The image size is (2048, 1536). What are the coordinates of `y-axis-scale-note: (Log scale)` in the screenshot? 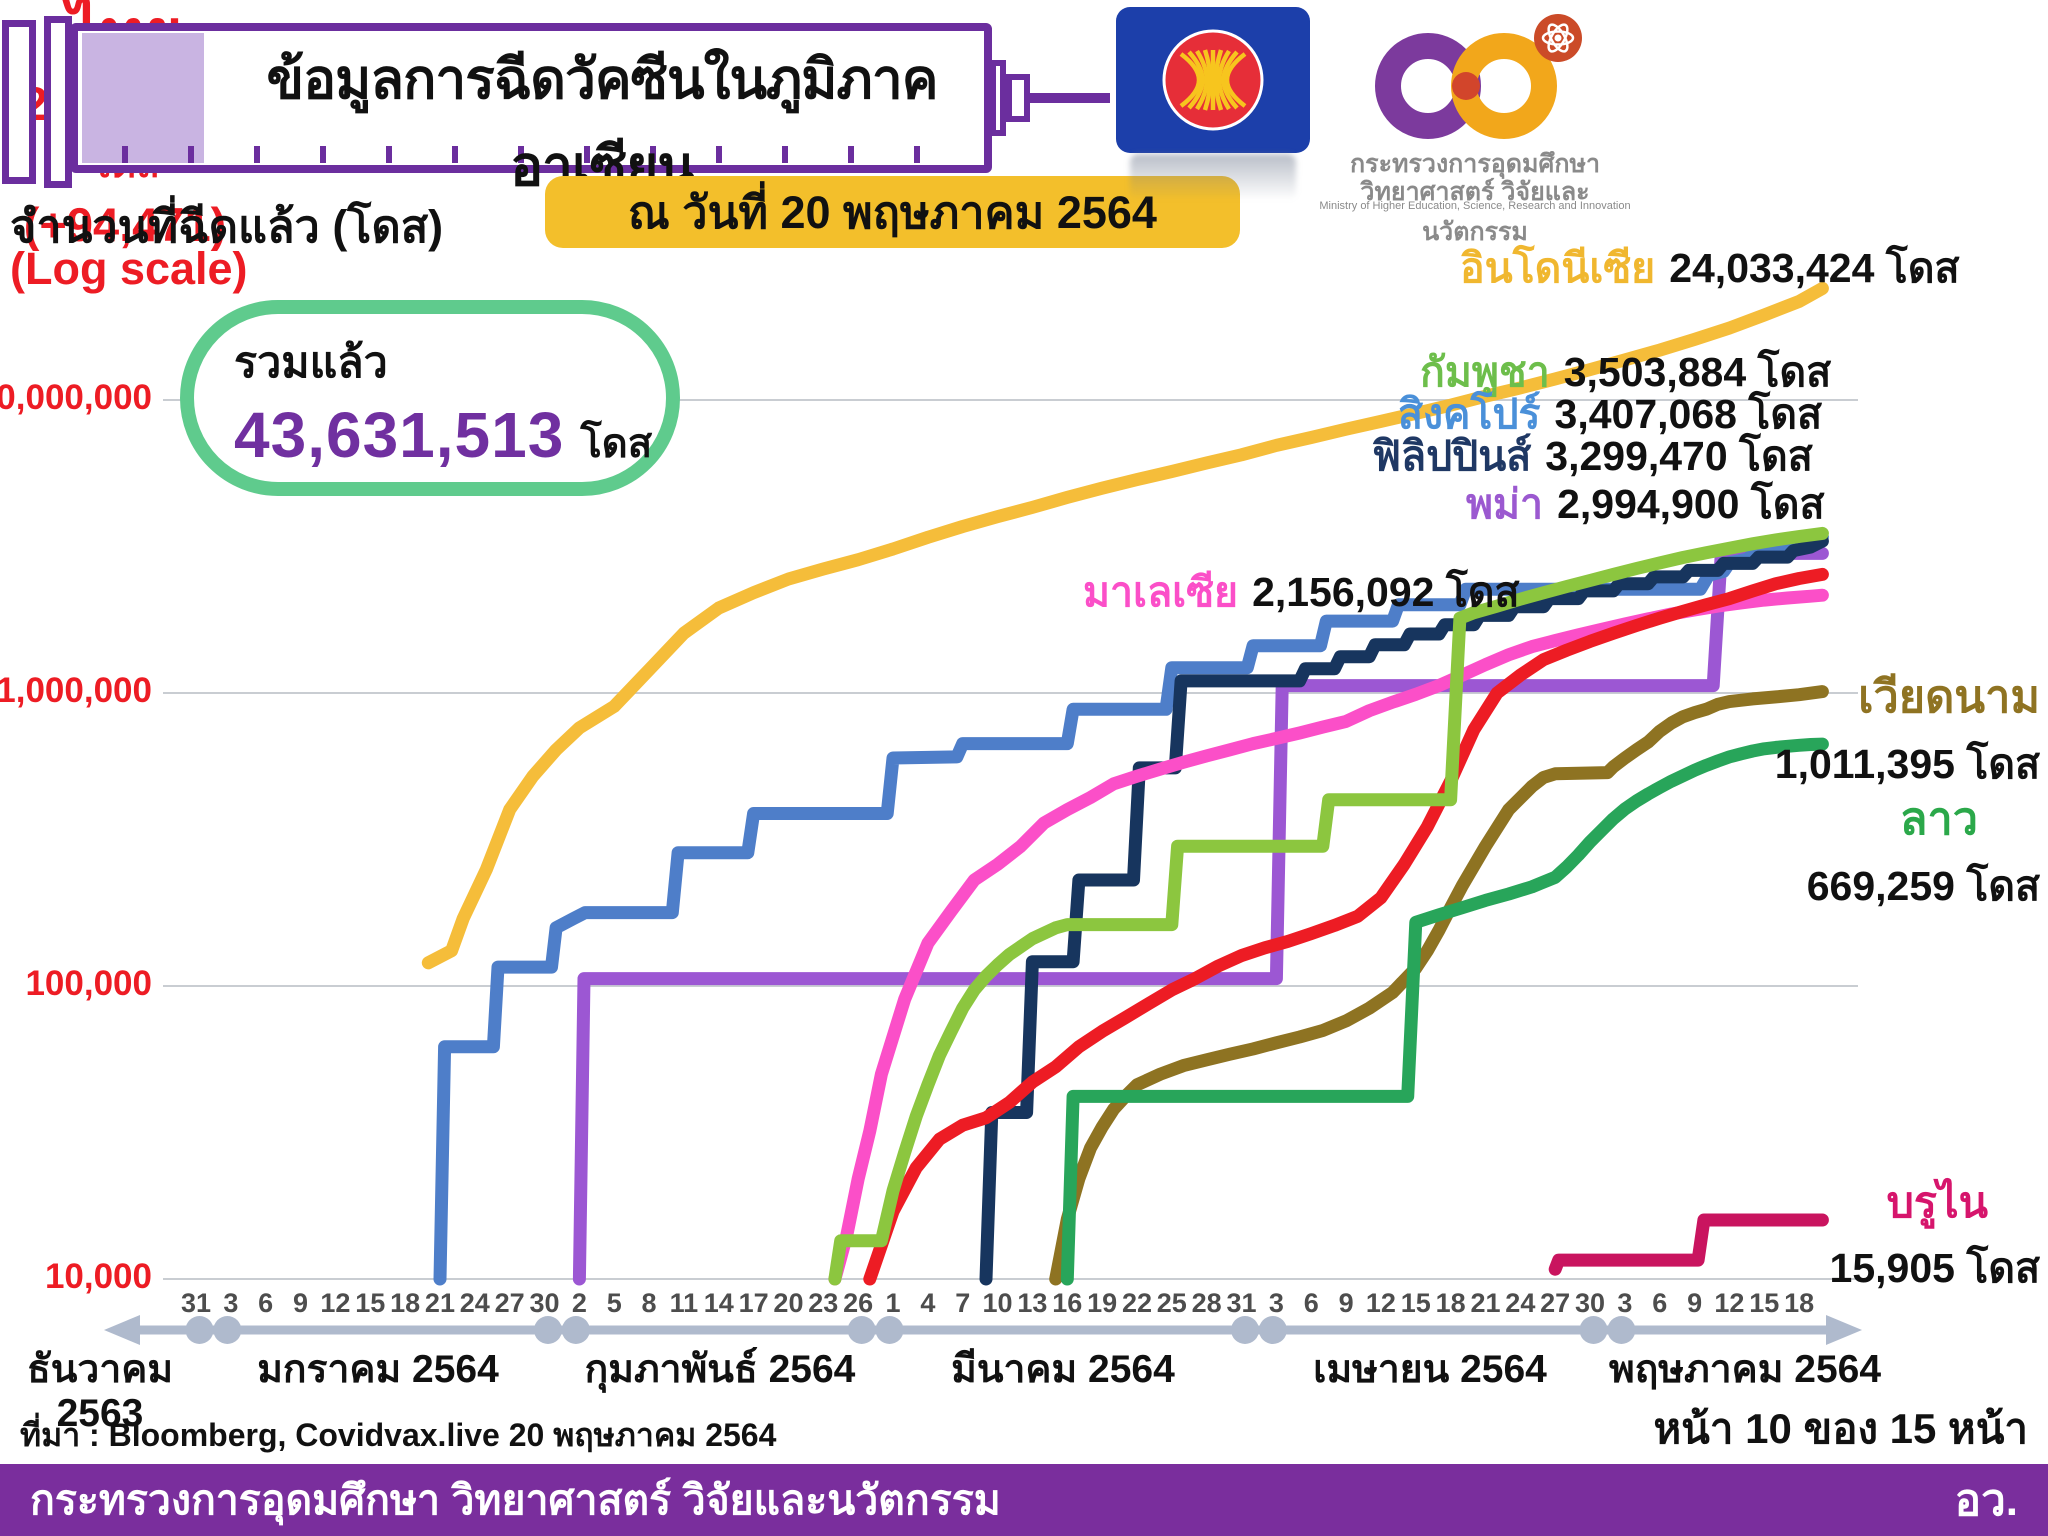 It's located at (129, 268).